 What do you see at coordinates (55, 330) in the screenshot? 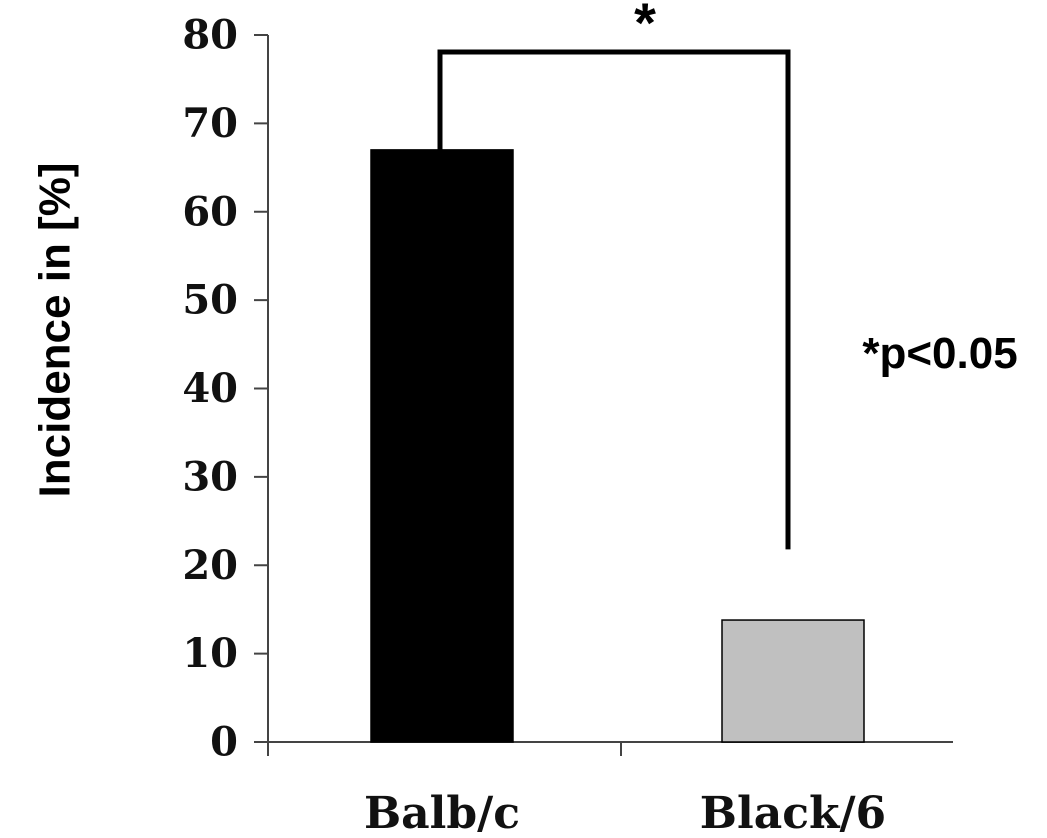
I see `y-axis-label: Incidence in [%]` at bounding box center [55, 330].